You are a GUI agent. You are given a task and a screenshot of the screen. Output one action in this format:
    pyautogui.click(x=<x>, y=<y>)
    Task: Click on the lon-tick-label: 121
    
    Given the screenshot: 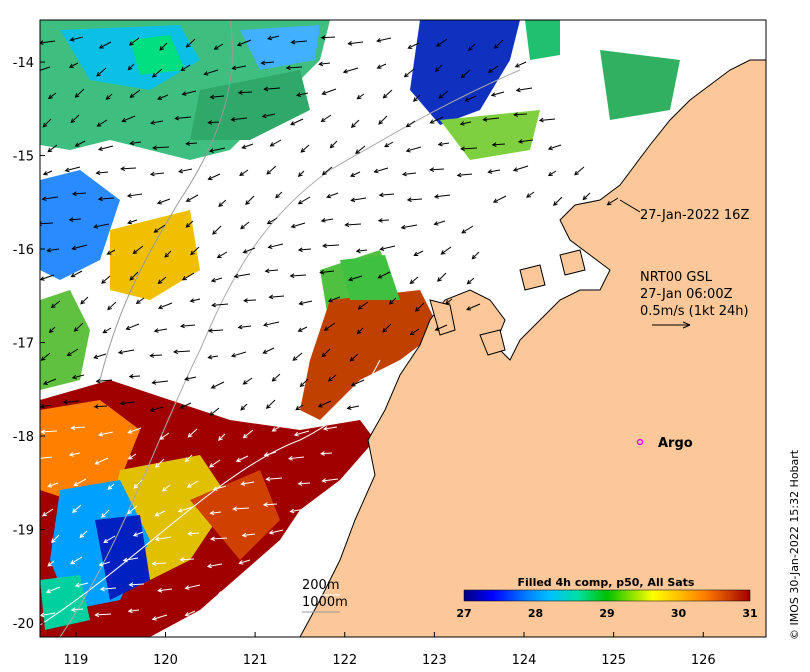 What is the action you would take?
    pyautogui.click(x=255, y=660)
    